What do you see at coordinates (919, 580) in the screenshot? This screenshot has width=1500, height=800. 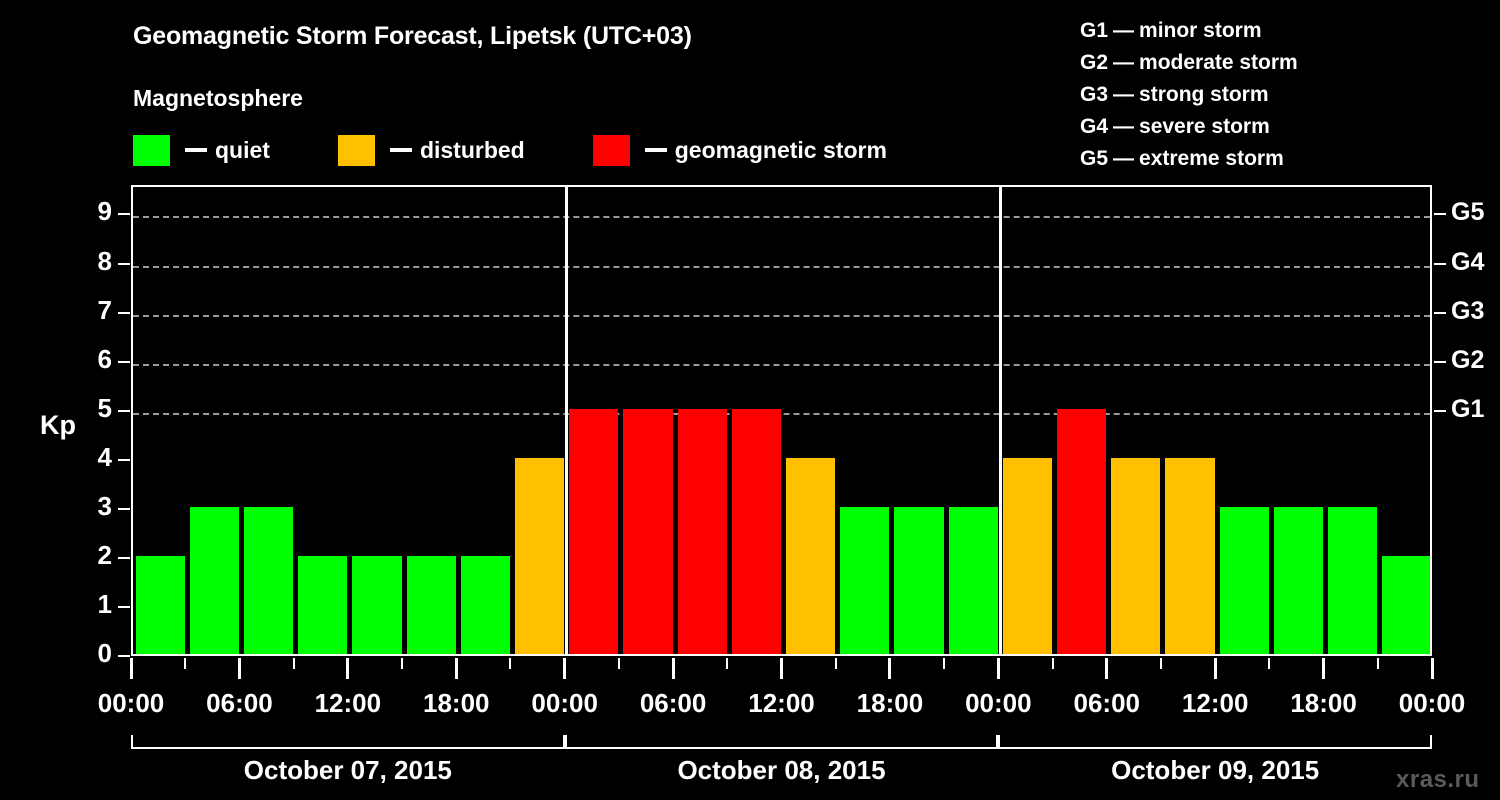 I see `bar-day2-slot7` at bounding box center [919, 580].